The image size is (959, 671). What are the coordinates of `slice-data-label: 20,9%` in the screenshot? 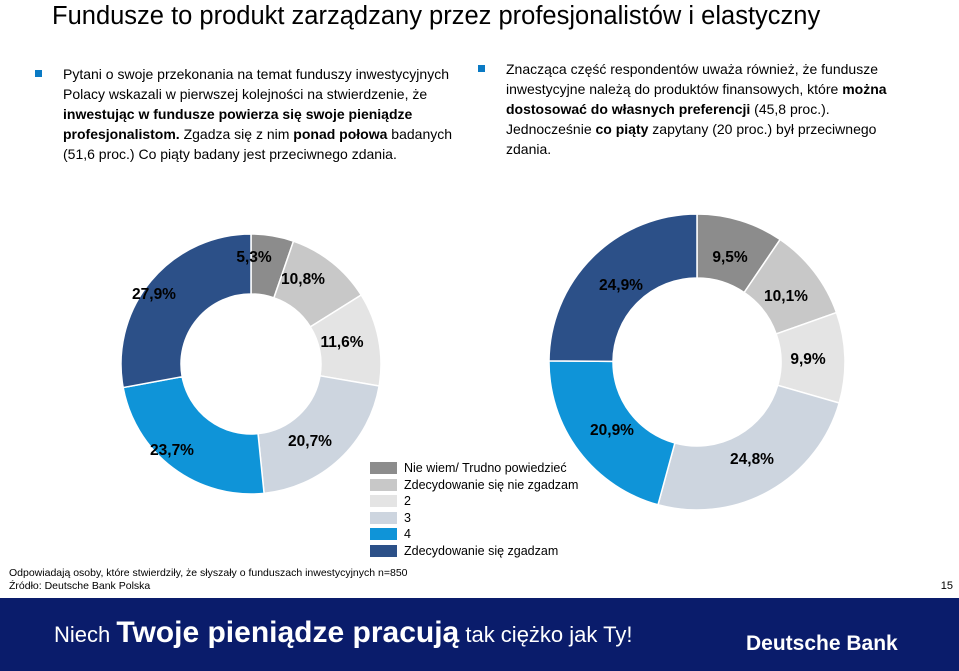 It's located at (612, 430).